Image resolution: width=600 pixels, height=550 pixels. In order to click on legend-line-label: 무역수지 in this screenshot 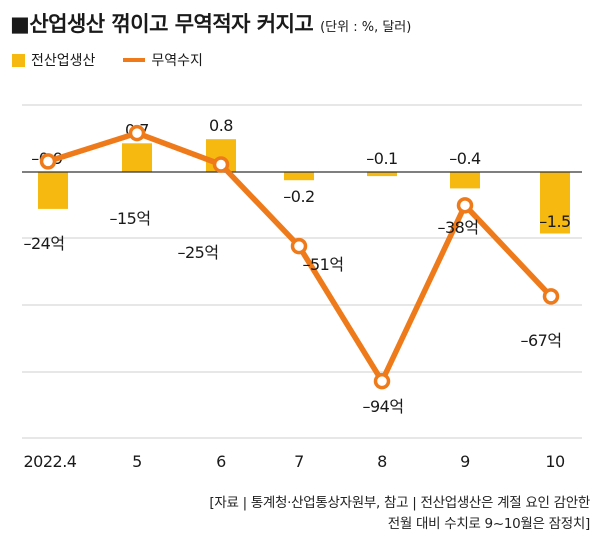, I will do `click(177, 61)`.